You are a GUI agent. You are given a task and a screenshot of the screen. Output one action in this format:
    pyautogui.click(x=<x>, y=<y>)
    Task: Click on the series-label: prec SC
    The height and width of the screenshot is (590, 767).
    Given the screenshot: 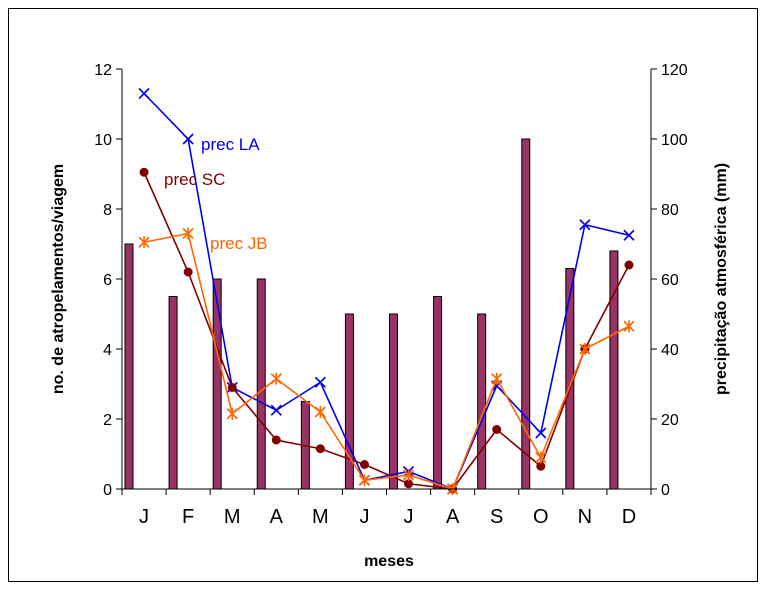 What is the action you would take?
    pyautogui.click(x=194, y=179)
    